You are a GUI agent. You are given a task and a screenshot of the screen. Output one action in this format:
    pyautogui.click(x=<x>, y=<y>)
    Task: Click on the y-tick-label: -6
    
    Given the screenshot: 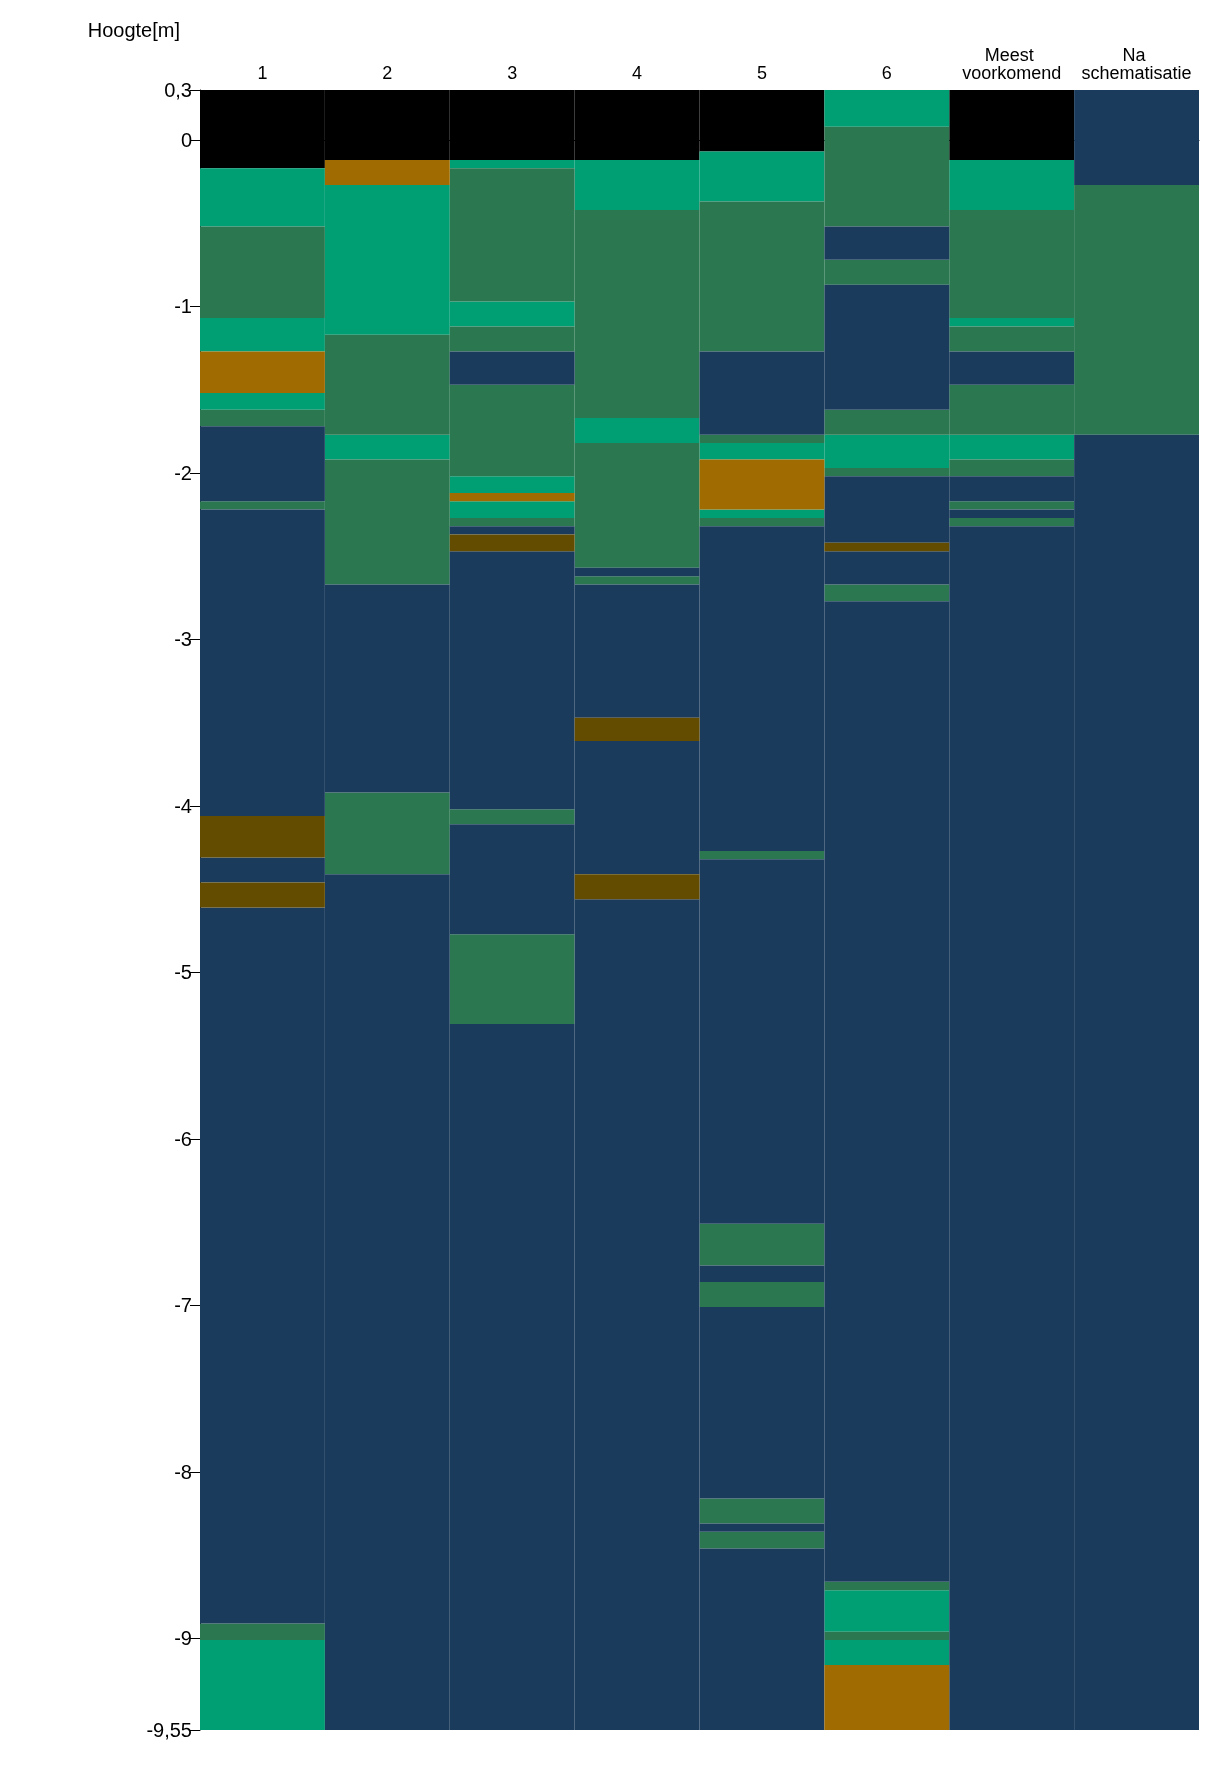 What is the action you would take?
    pyautogui.click(x=183, y=1138)
    